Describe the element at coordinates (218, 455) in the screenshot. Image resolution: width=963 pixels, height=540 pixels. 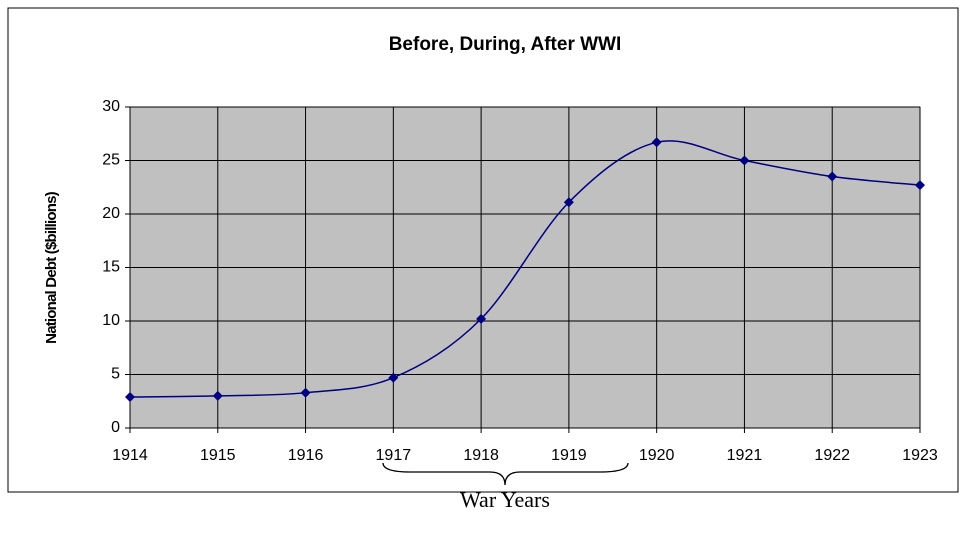
I see `x-tick-label: 1915` at that location.